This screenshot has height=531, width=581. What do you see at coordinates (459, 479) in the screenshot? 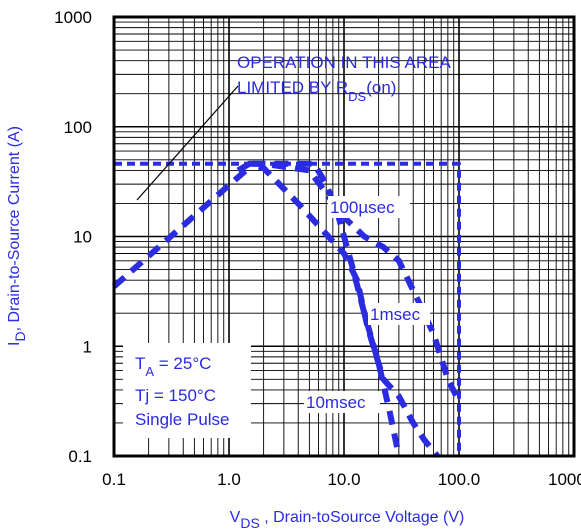
I see `x-tick-label: 100.0` at bounding box center [459, 479].